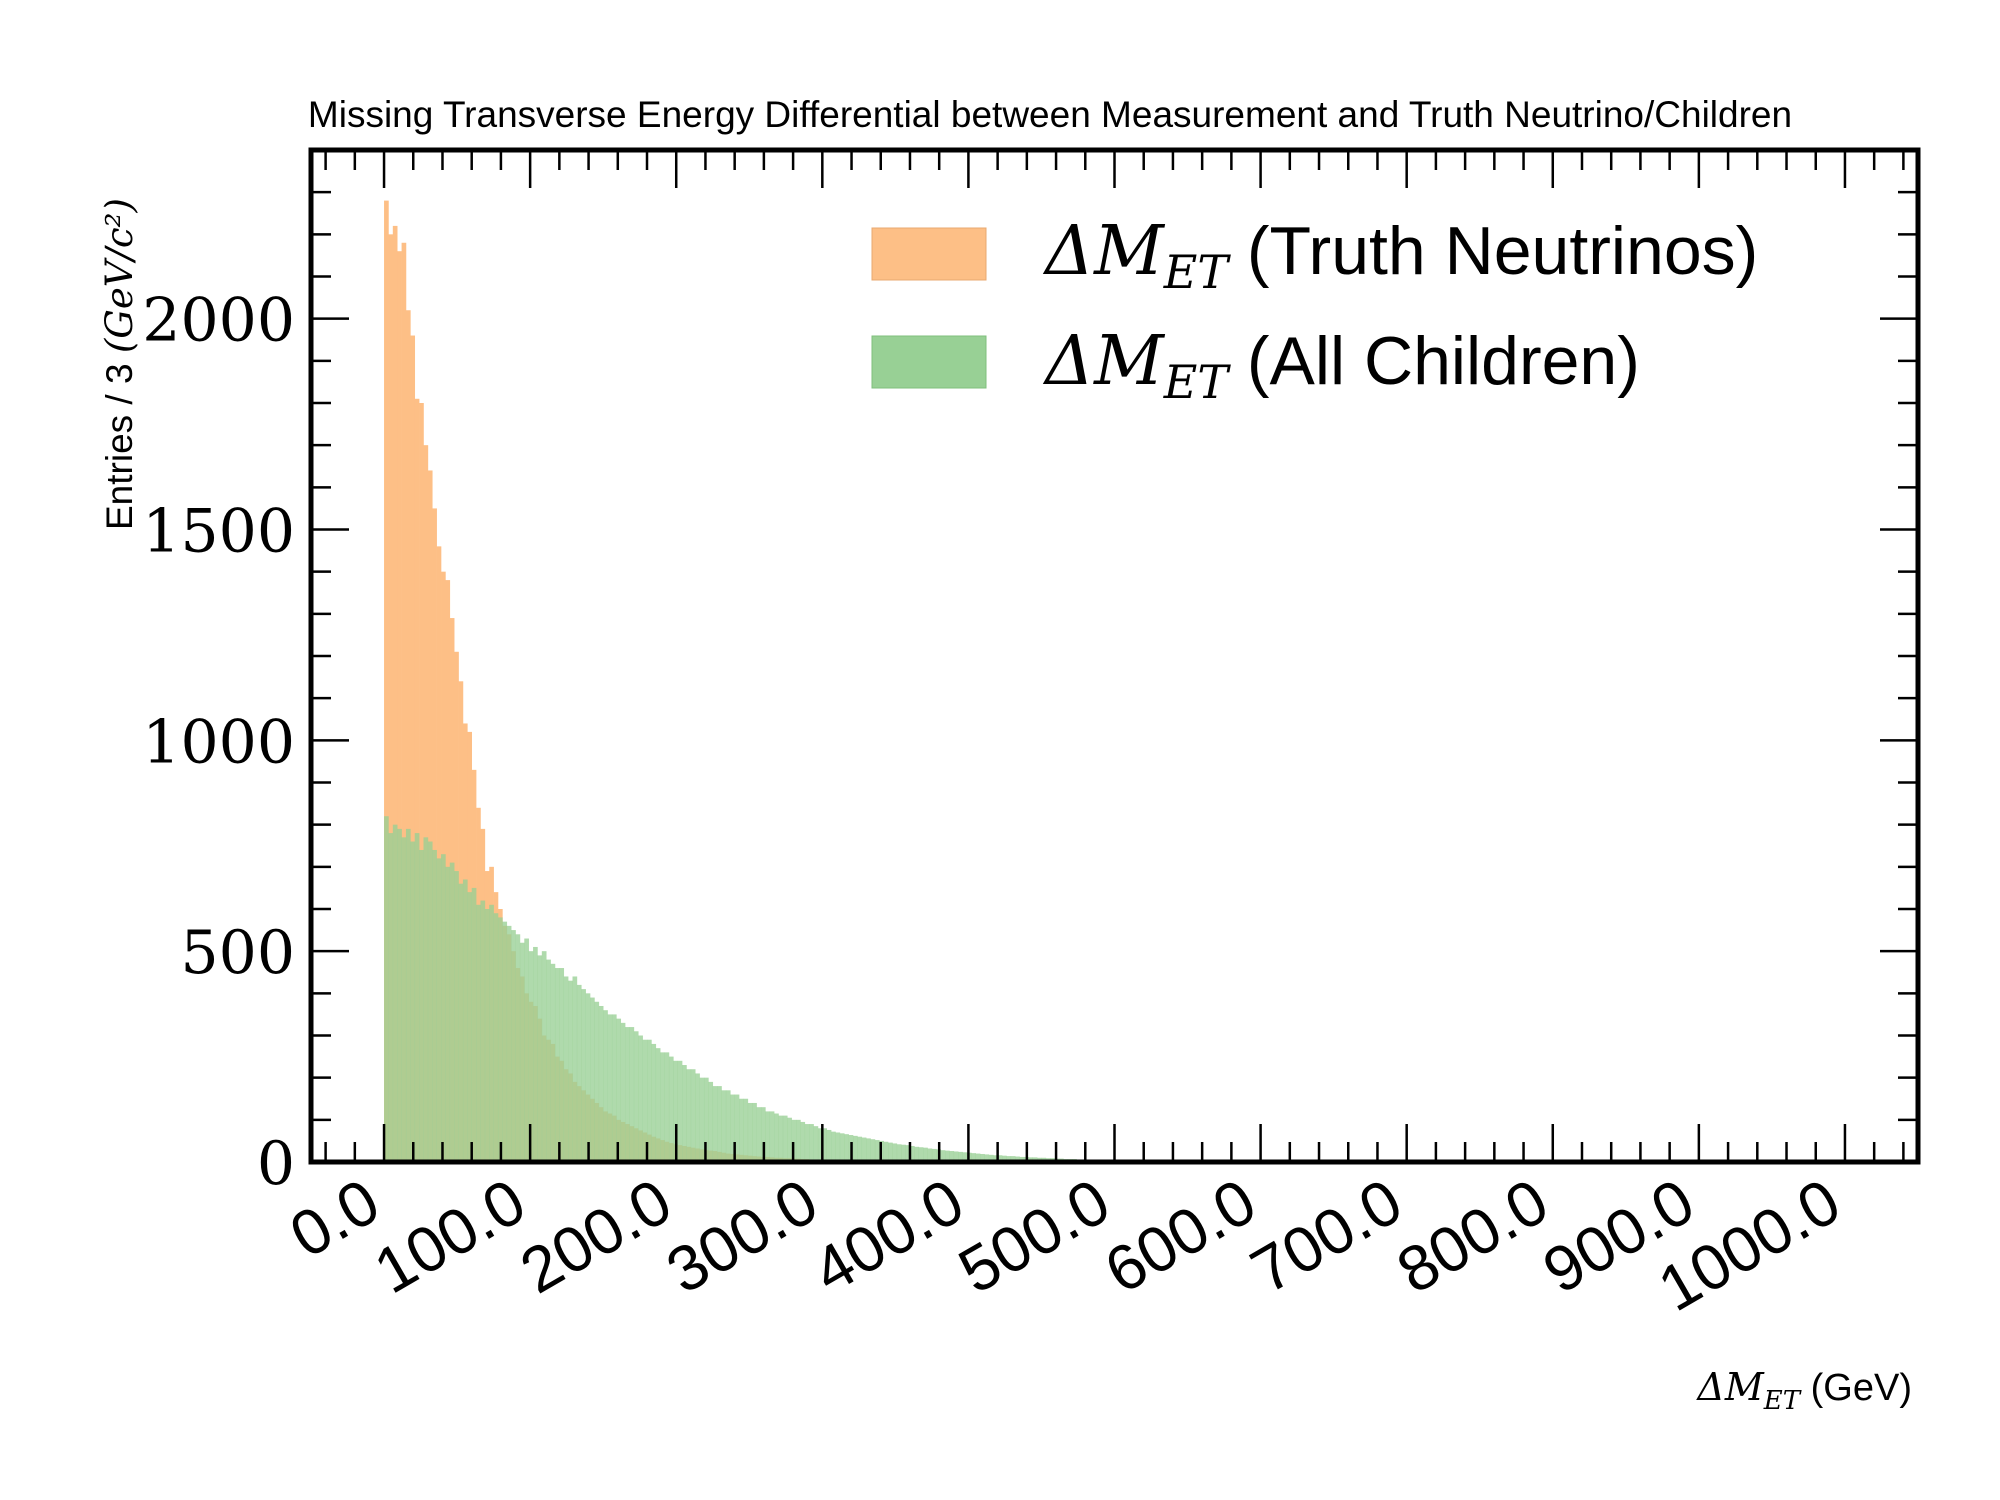 The width and height of the screenshot is (2000, 1500). I want to click on x-tick-label: 200.0, so click(596, 1236).